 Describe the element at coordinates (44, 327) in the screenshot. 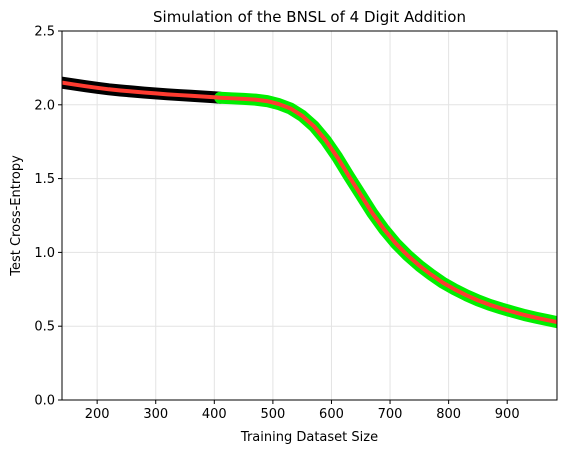

I see `y-tick-label: 0.5` at that location.